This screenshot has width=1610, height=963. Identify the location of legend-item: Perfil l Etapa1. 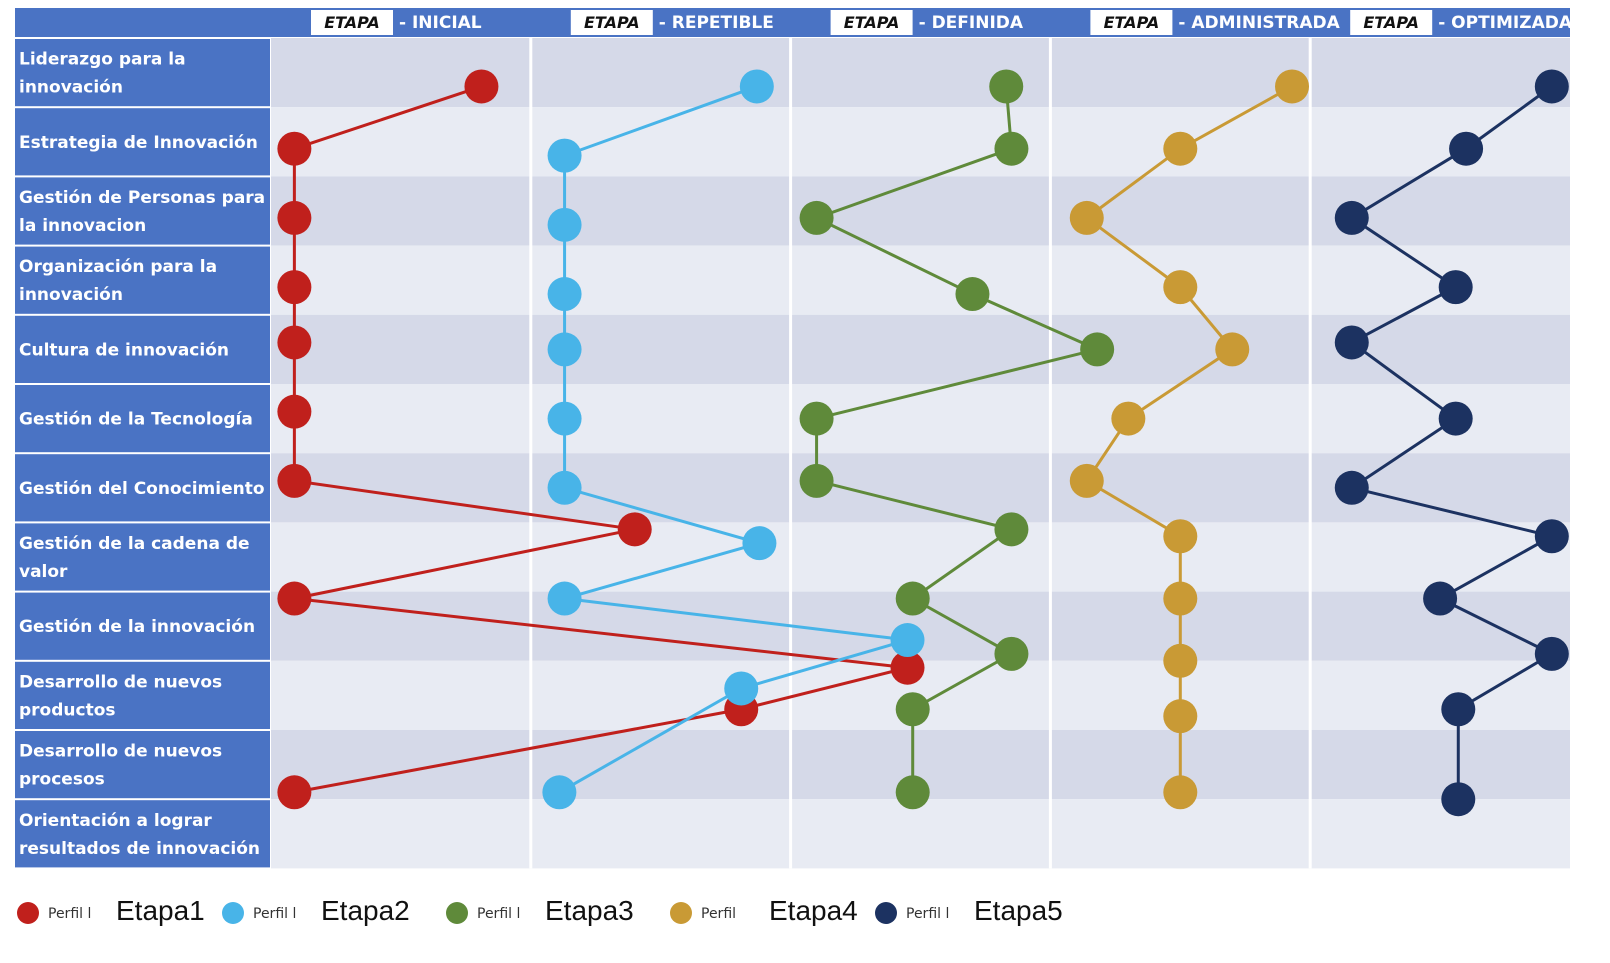
(111, 910).